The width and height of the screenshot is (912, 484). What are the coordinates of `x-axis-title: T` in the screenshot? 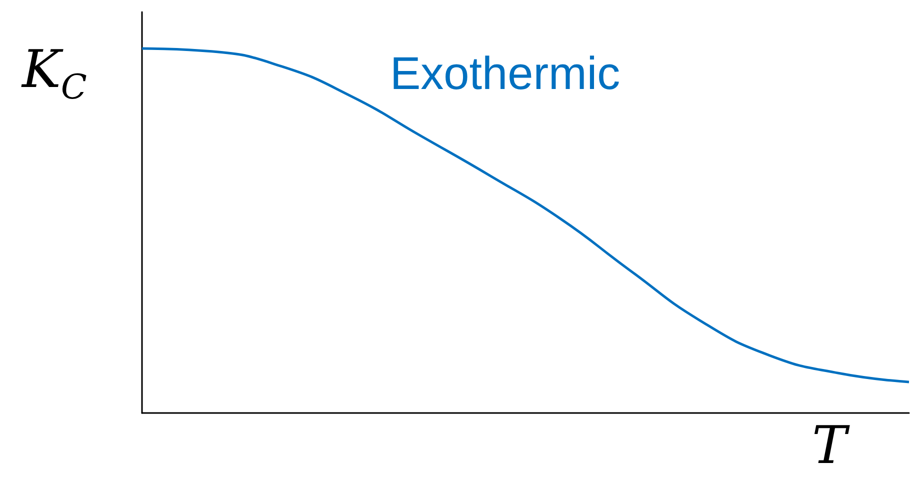 It's located at (831, 446).